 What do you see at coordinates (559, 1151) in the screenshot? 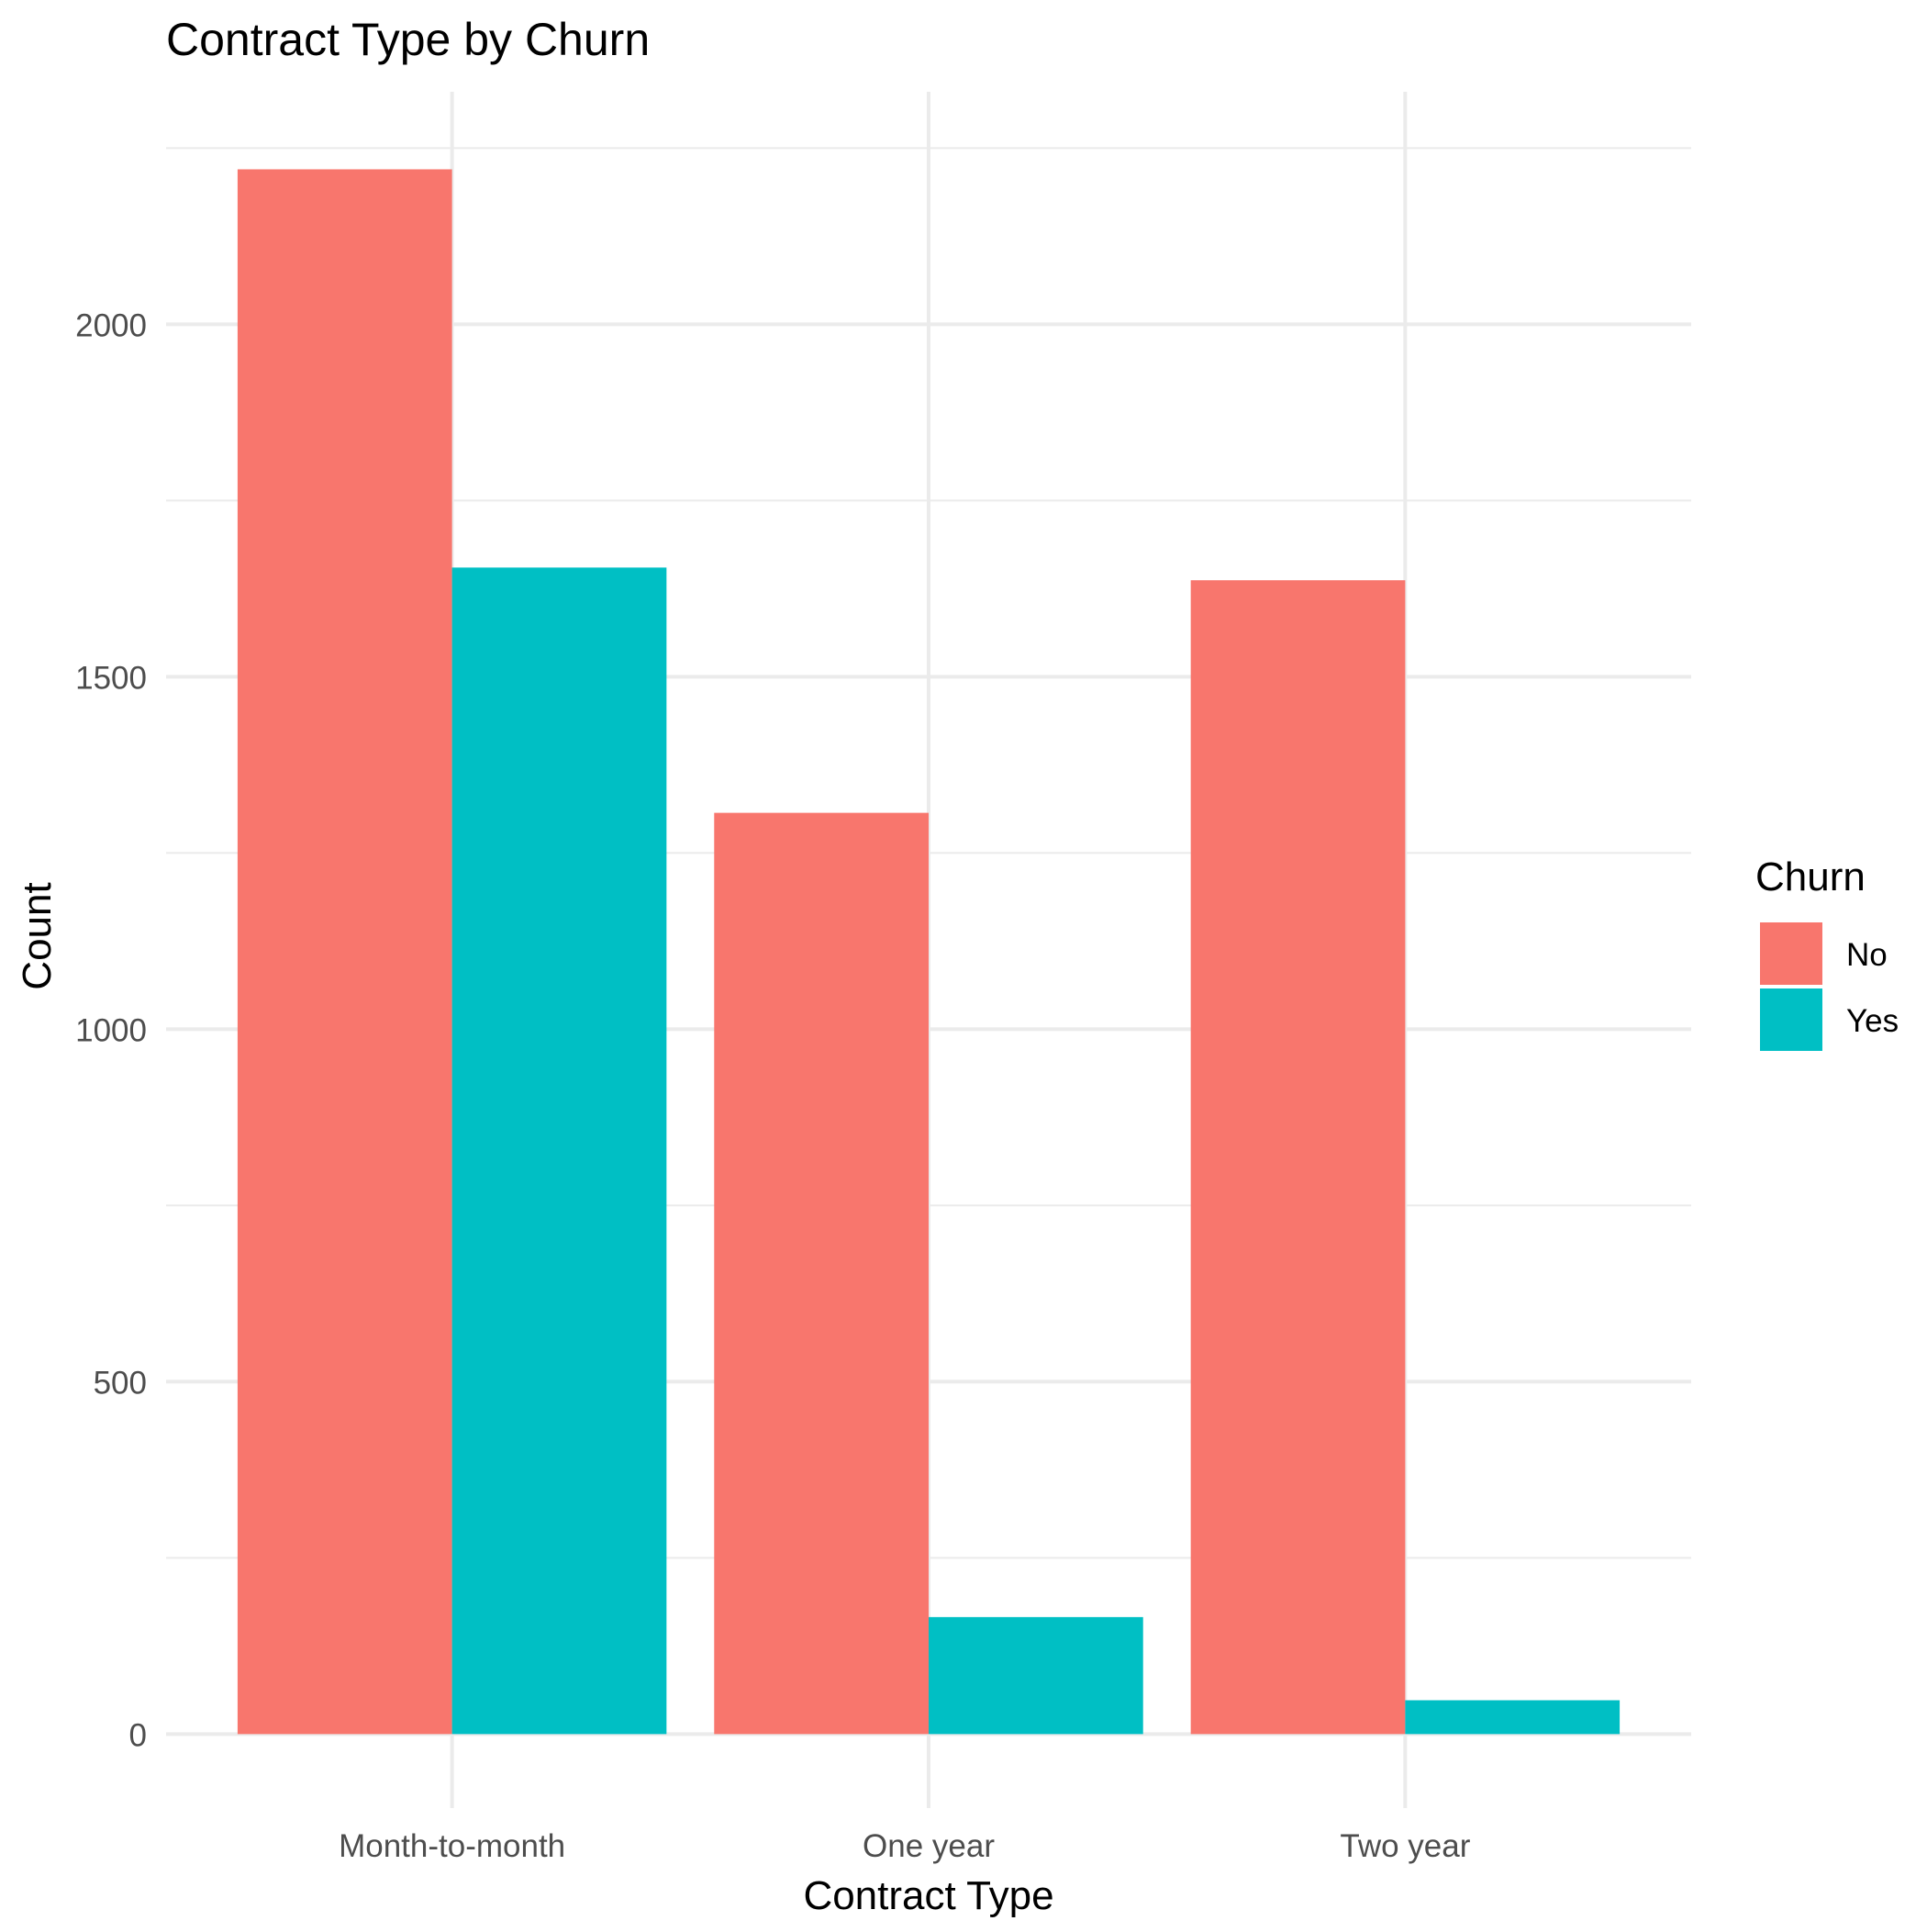
I see `bar-yes-month-to-month` at bounding box center [559, 1151].